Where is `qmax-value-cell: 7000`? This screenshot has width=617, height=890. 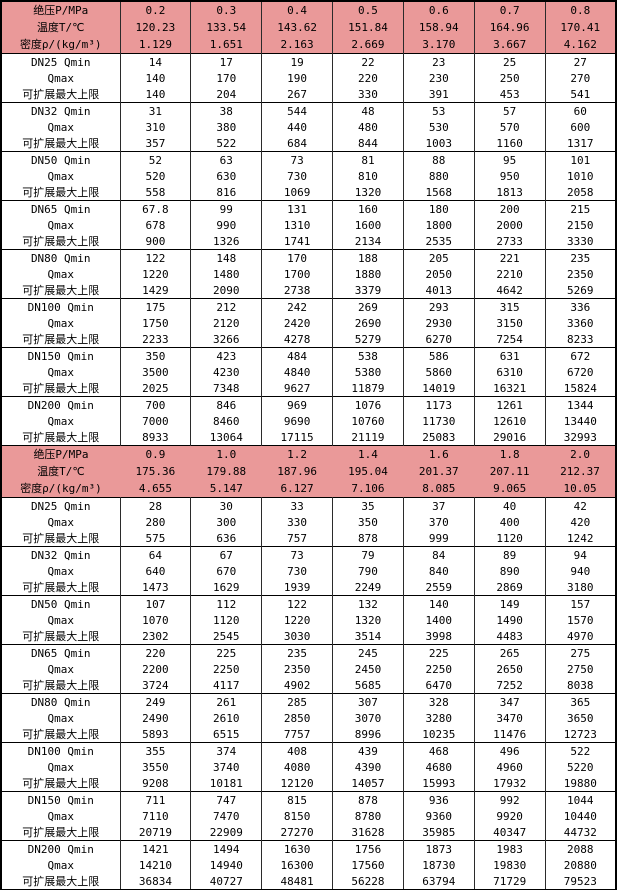 qmax-value-cell: 7000 is located at coordinates (155, 421).